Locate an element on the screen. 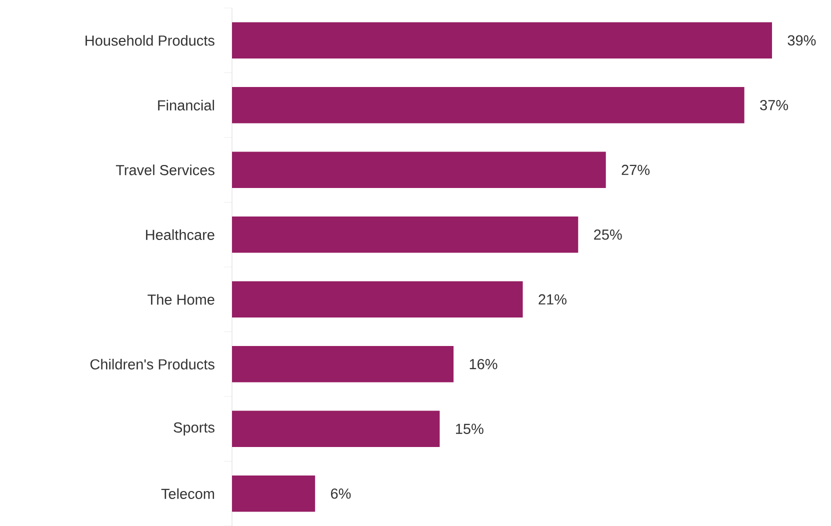 The height and width of the screenshot is (526, 831). data-label: 6% is located at coordinates (341, 493).